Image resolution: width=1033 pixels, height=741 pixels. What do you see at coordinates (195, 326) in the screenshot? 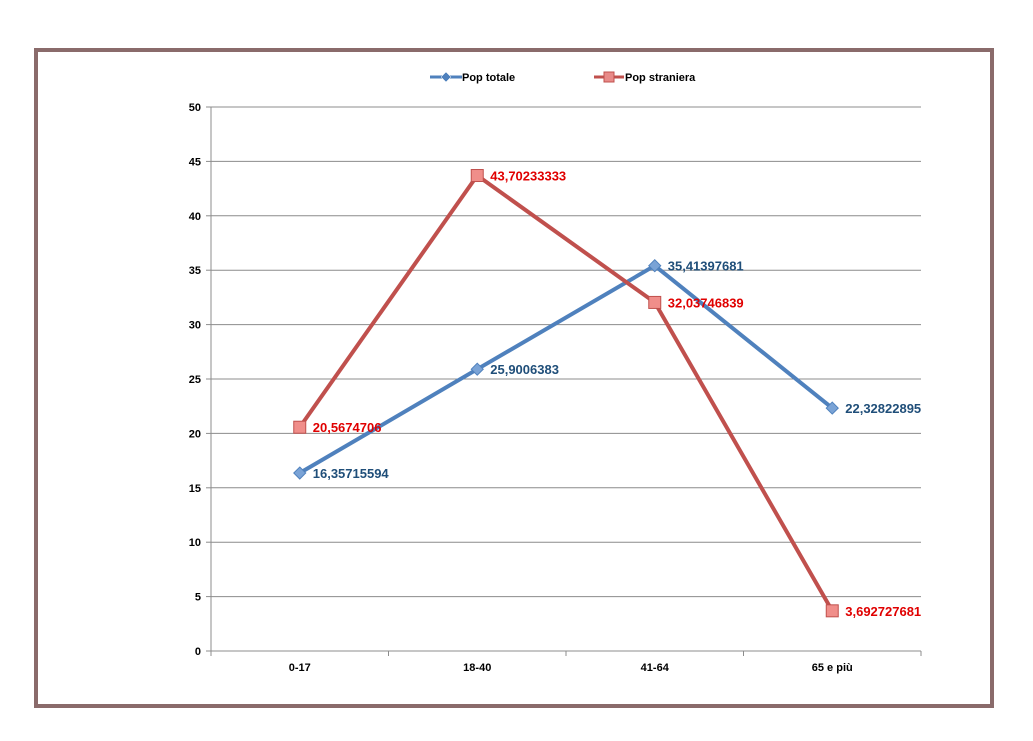
I see `y-tick-label: 30` at bounding box center [195, 326].